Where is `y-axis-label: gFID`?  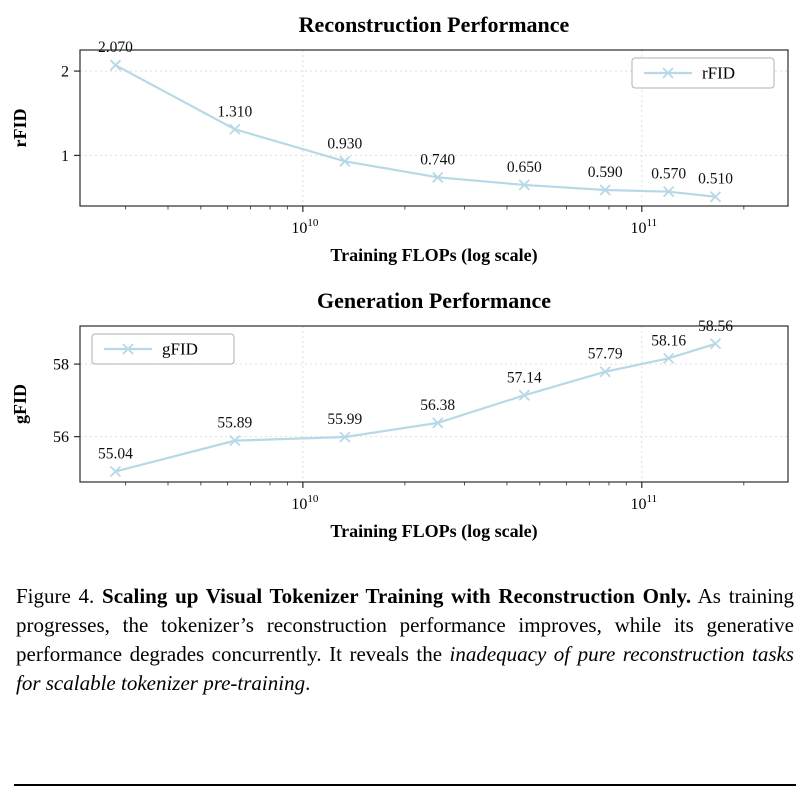
y-axis-label: gFID is located at coordinates (20, 404).